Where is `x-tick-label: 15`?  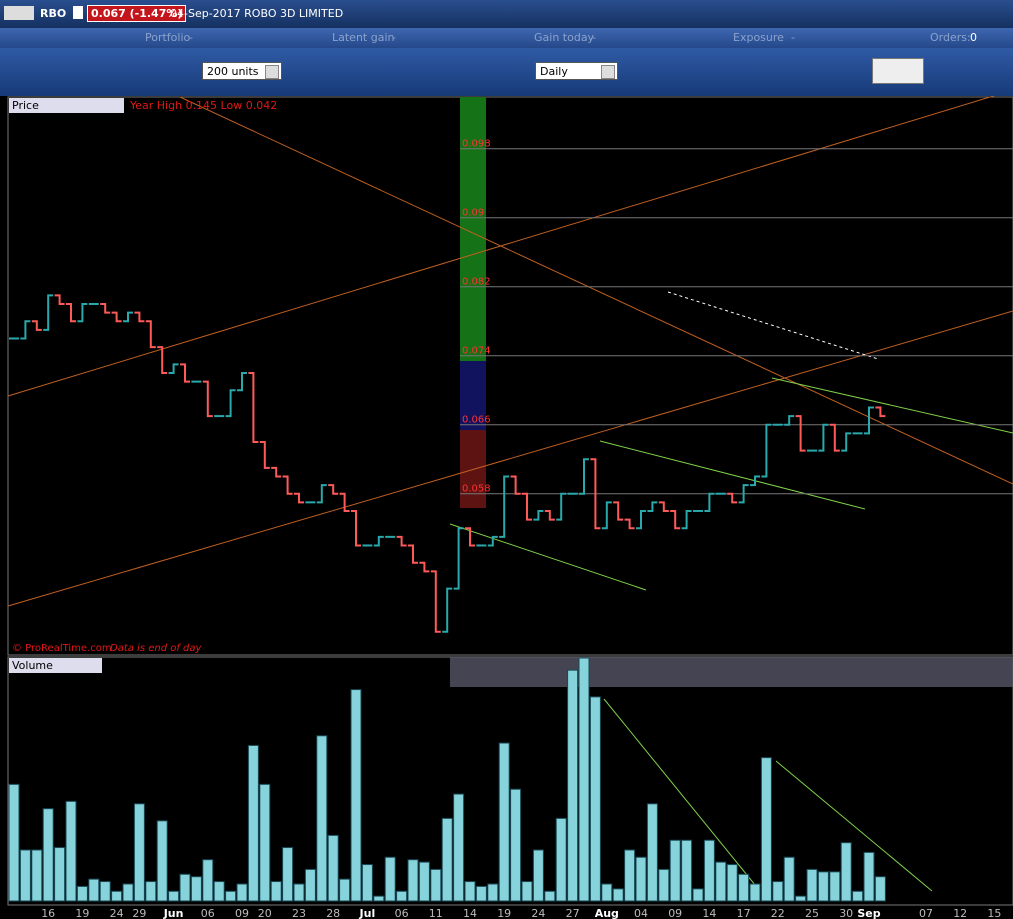
x-tick-label: 15 is located at coordinates (994, 913).